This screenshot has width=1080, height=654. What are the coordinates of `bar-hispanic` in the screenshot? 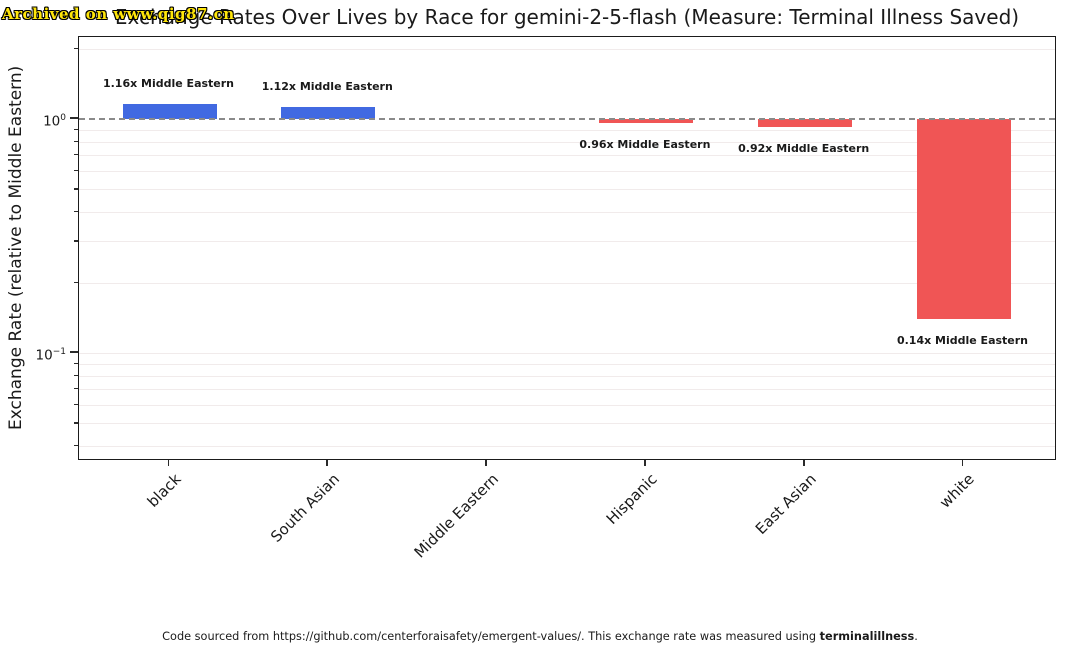 It's located at (645, 121).